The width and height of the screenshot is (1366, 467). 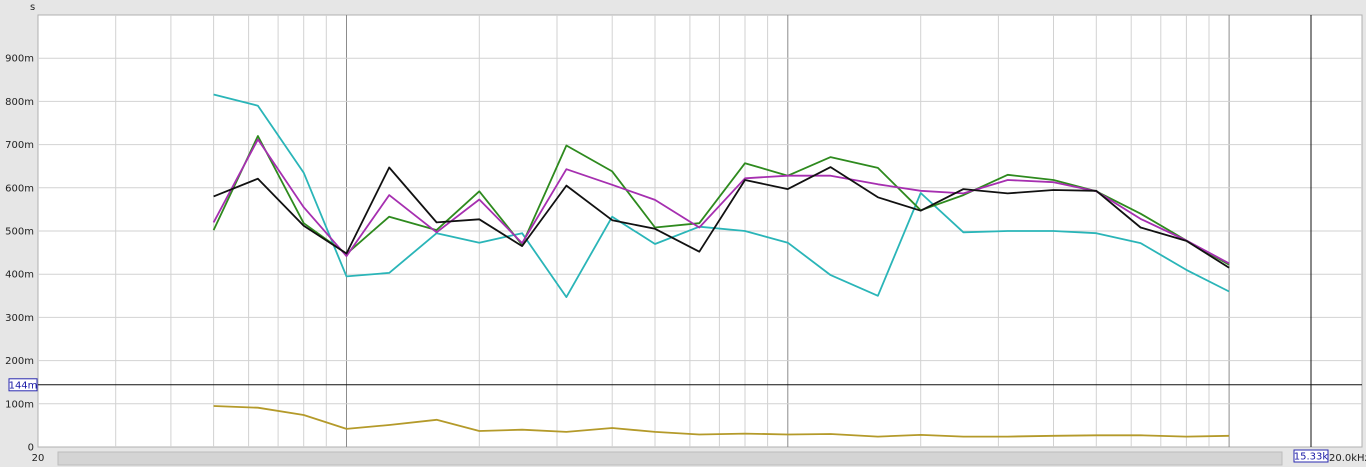 What do you see at coordinates (38, 458) in the screenshot?
I see `x-tick-label: 20` at bounding box center [38, 458].